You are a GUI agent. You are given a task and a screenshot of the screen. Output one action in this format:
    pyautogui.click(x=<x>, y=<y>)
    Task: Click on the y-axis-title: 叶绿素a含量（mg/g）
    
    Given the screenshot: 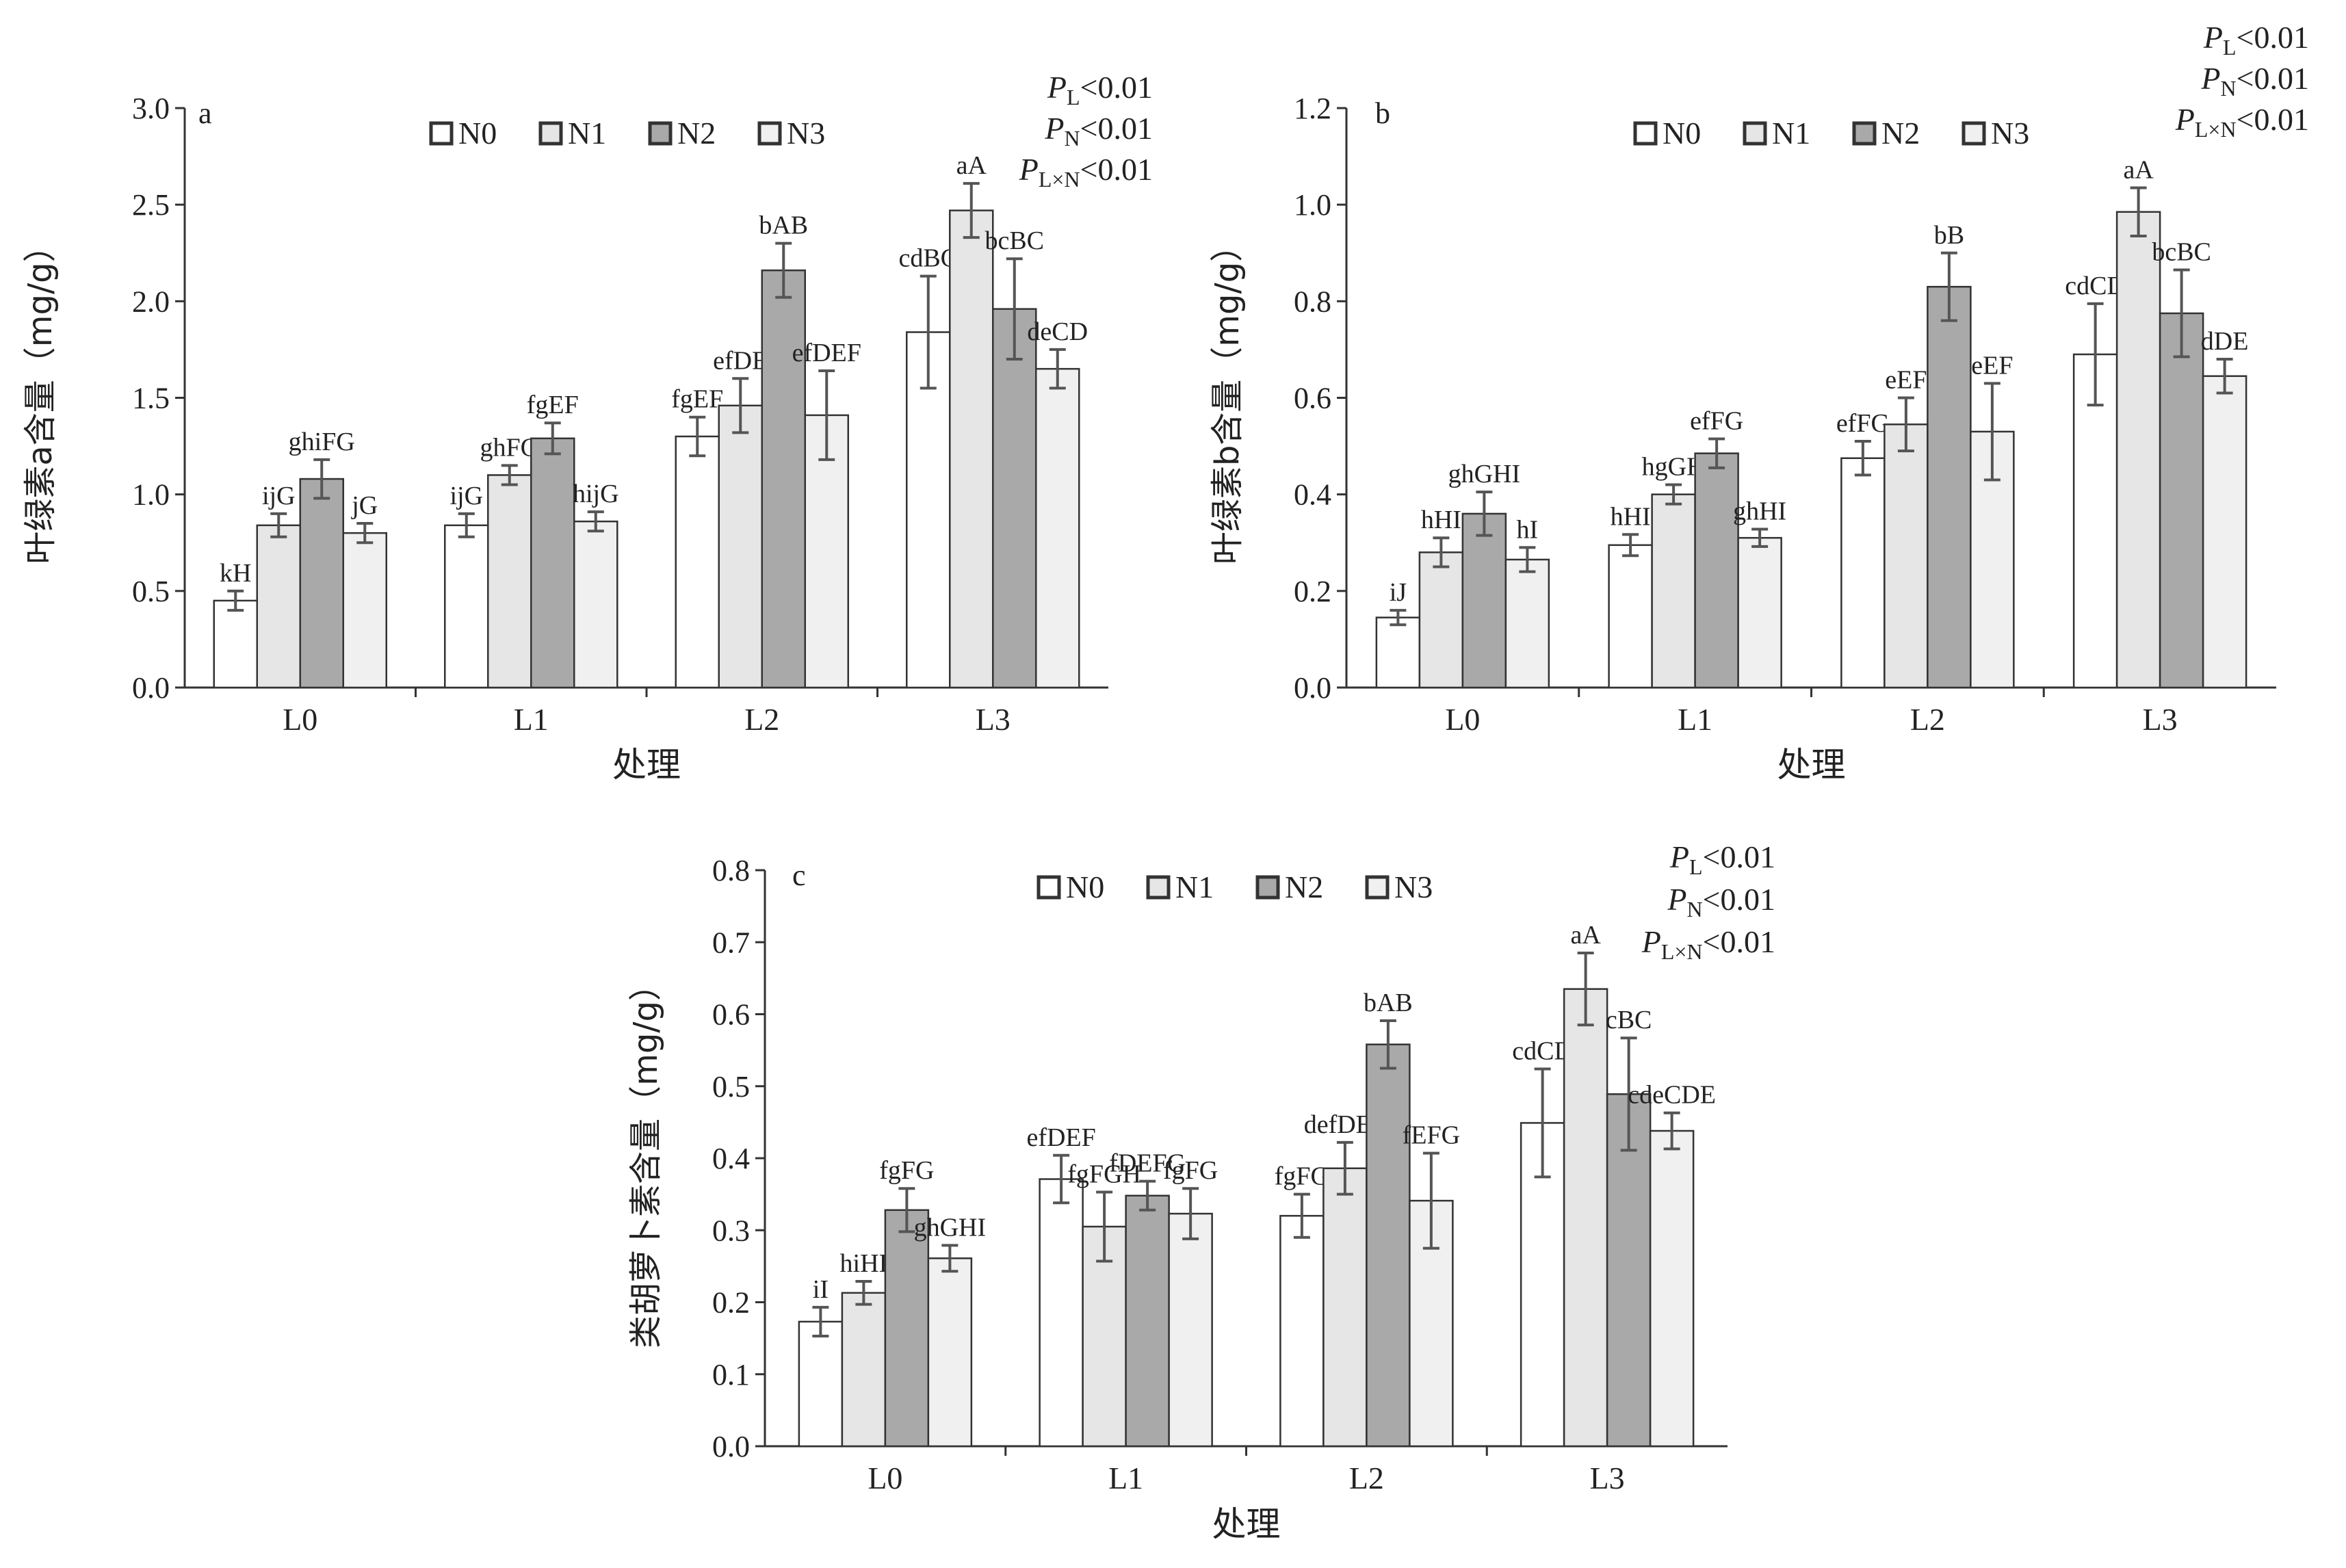 What is the action you would take?
    pyautogui.click(x=40, y=397)
    